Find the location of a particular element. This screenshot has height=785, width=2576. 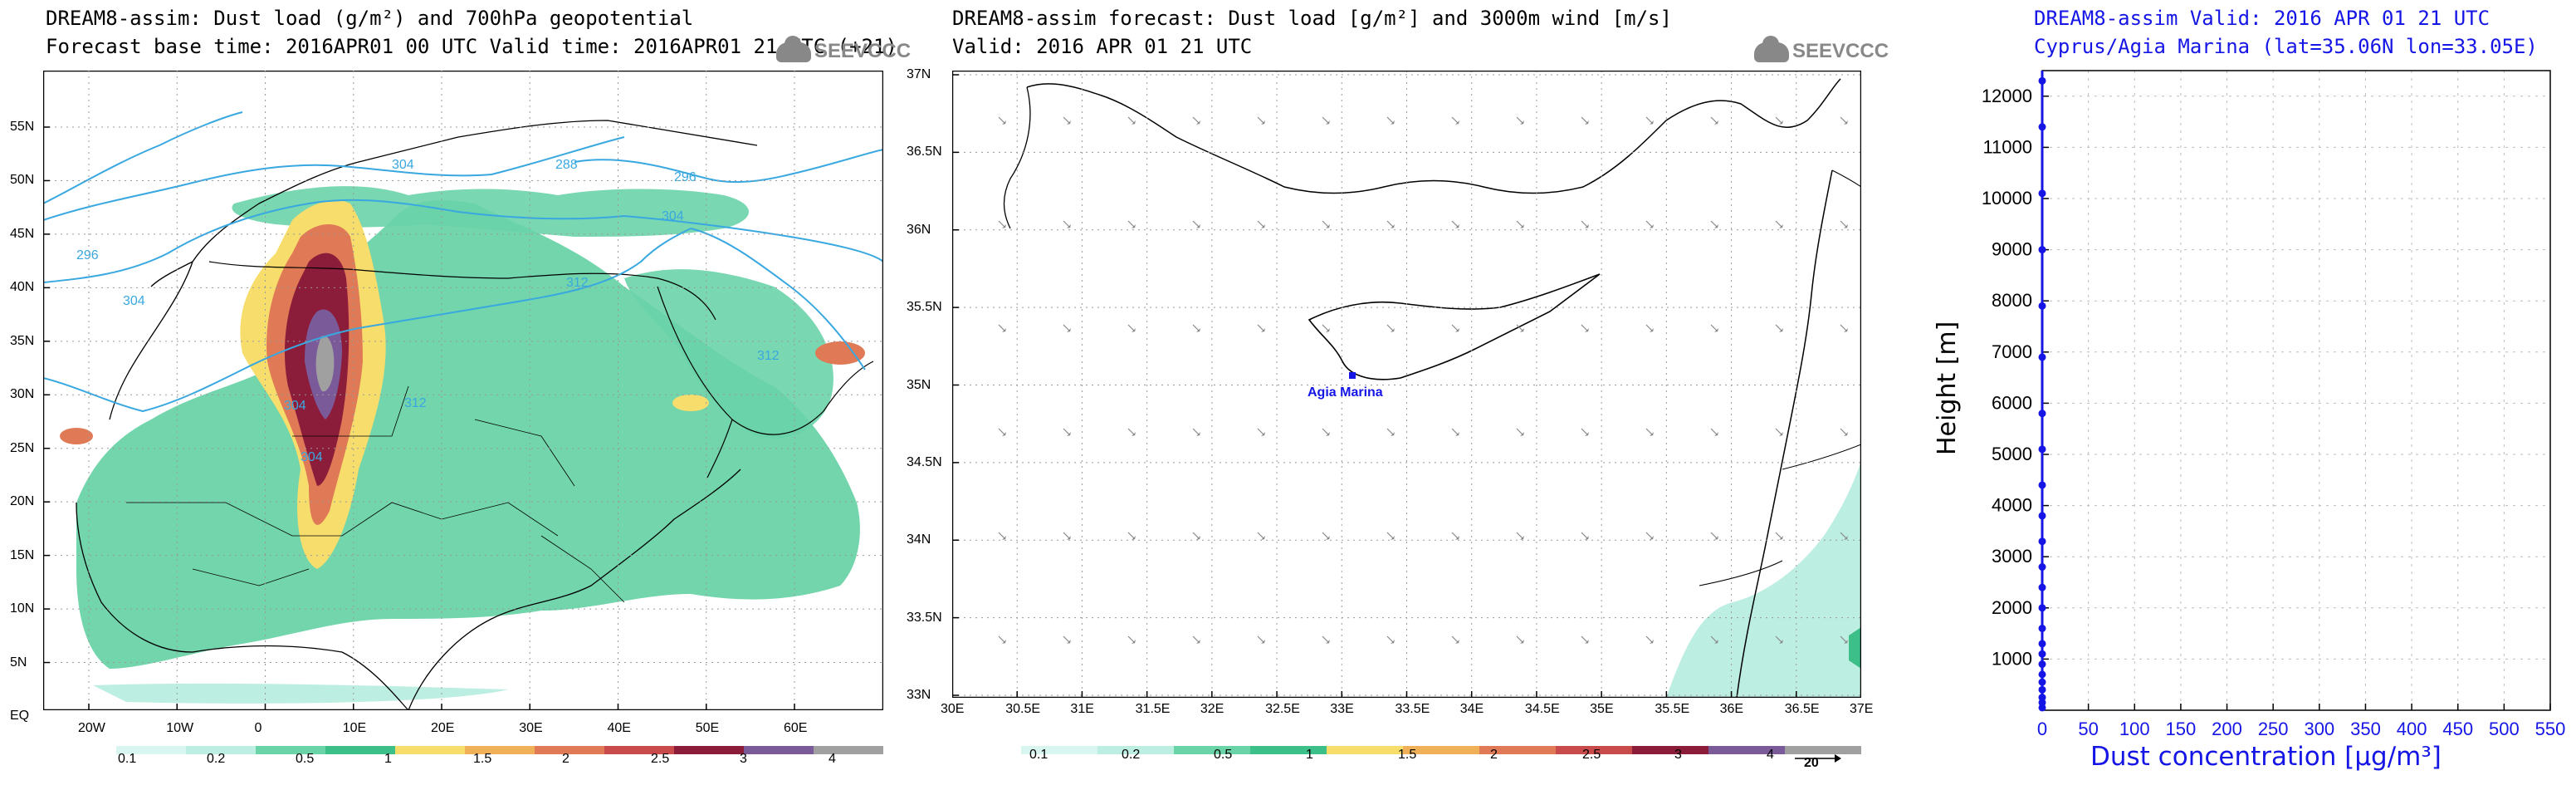

panel2-colorbar-label: 2 is located at coordinates (1494, 755).